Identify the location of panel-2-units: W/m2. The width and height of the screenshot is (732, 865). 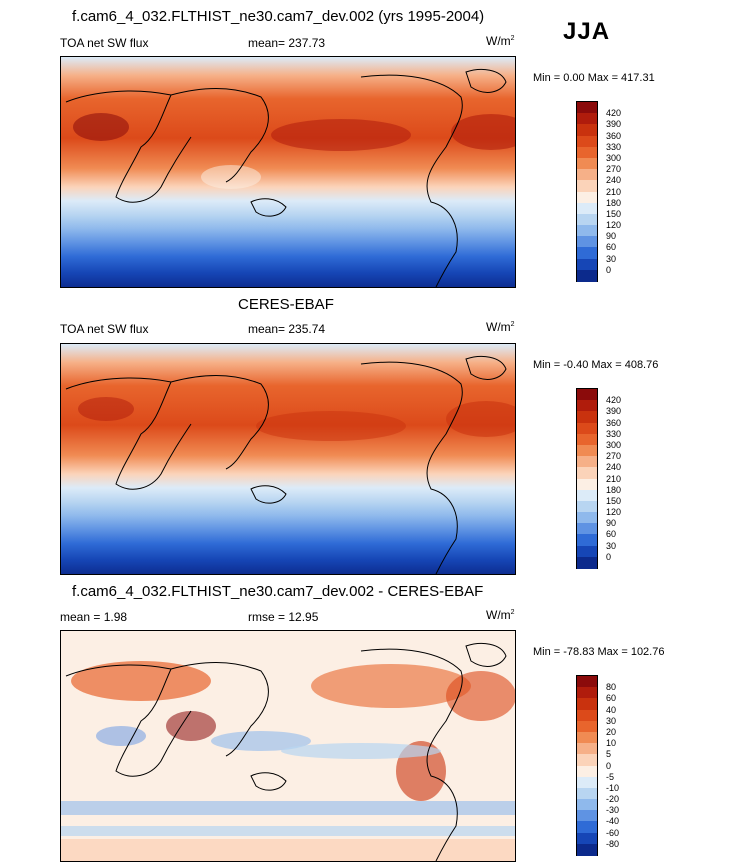
(500, 327).